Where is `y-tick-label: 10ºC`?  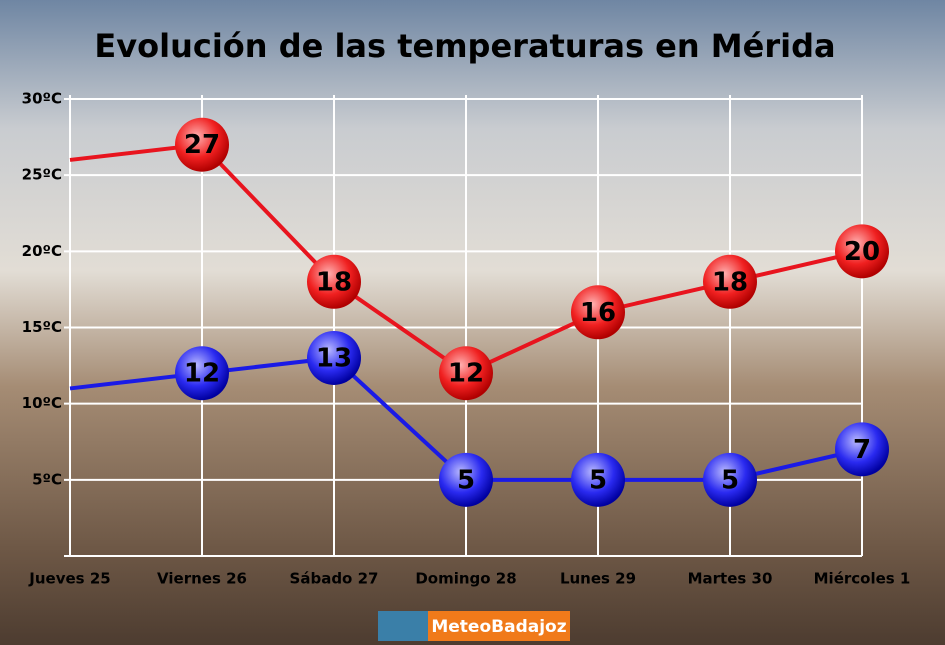
y-tick-label: 10ºC is located at coordinates (42, 403).